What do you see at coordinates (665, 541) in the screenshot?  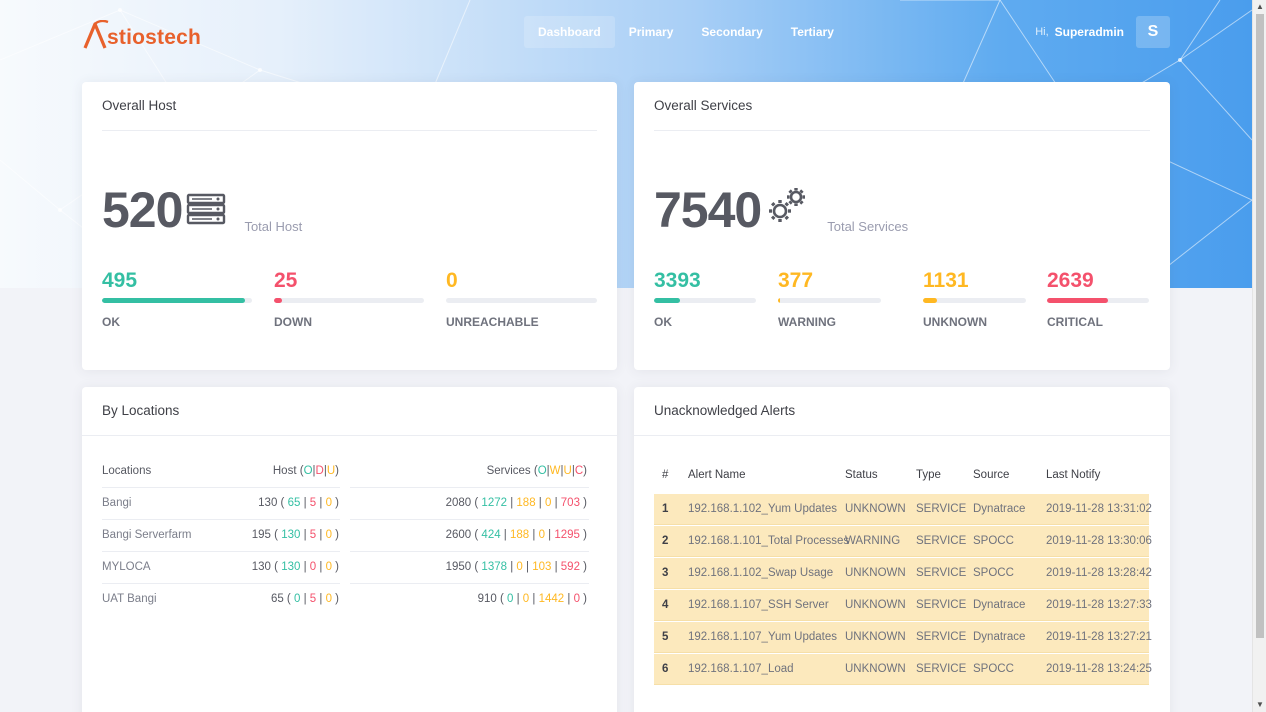 I see `row-index: 2` at bounding box center [665, 541].